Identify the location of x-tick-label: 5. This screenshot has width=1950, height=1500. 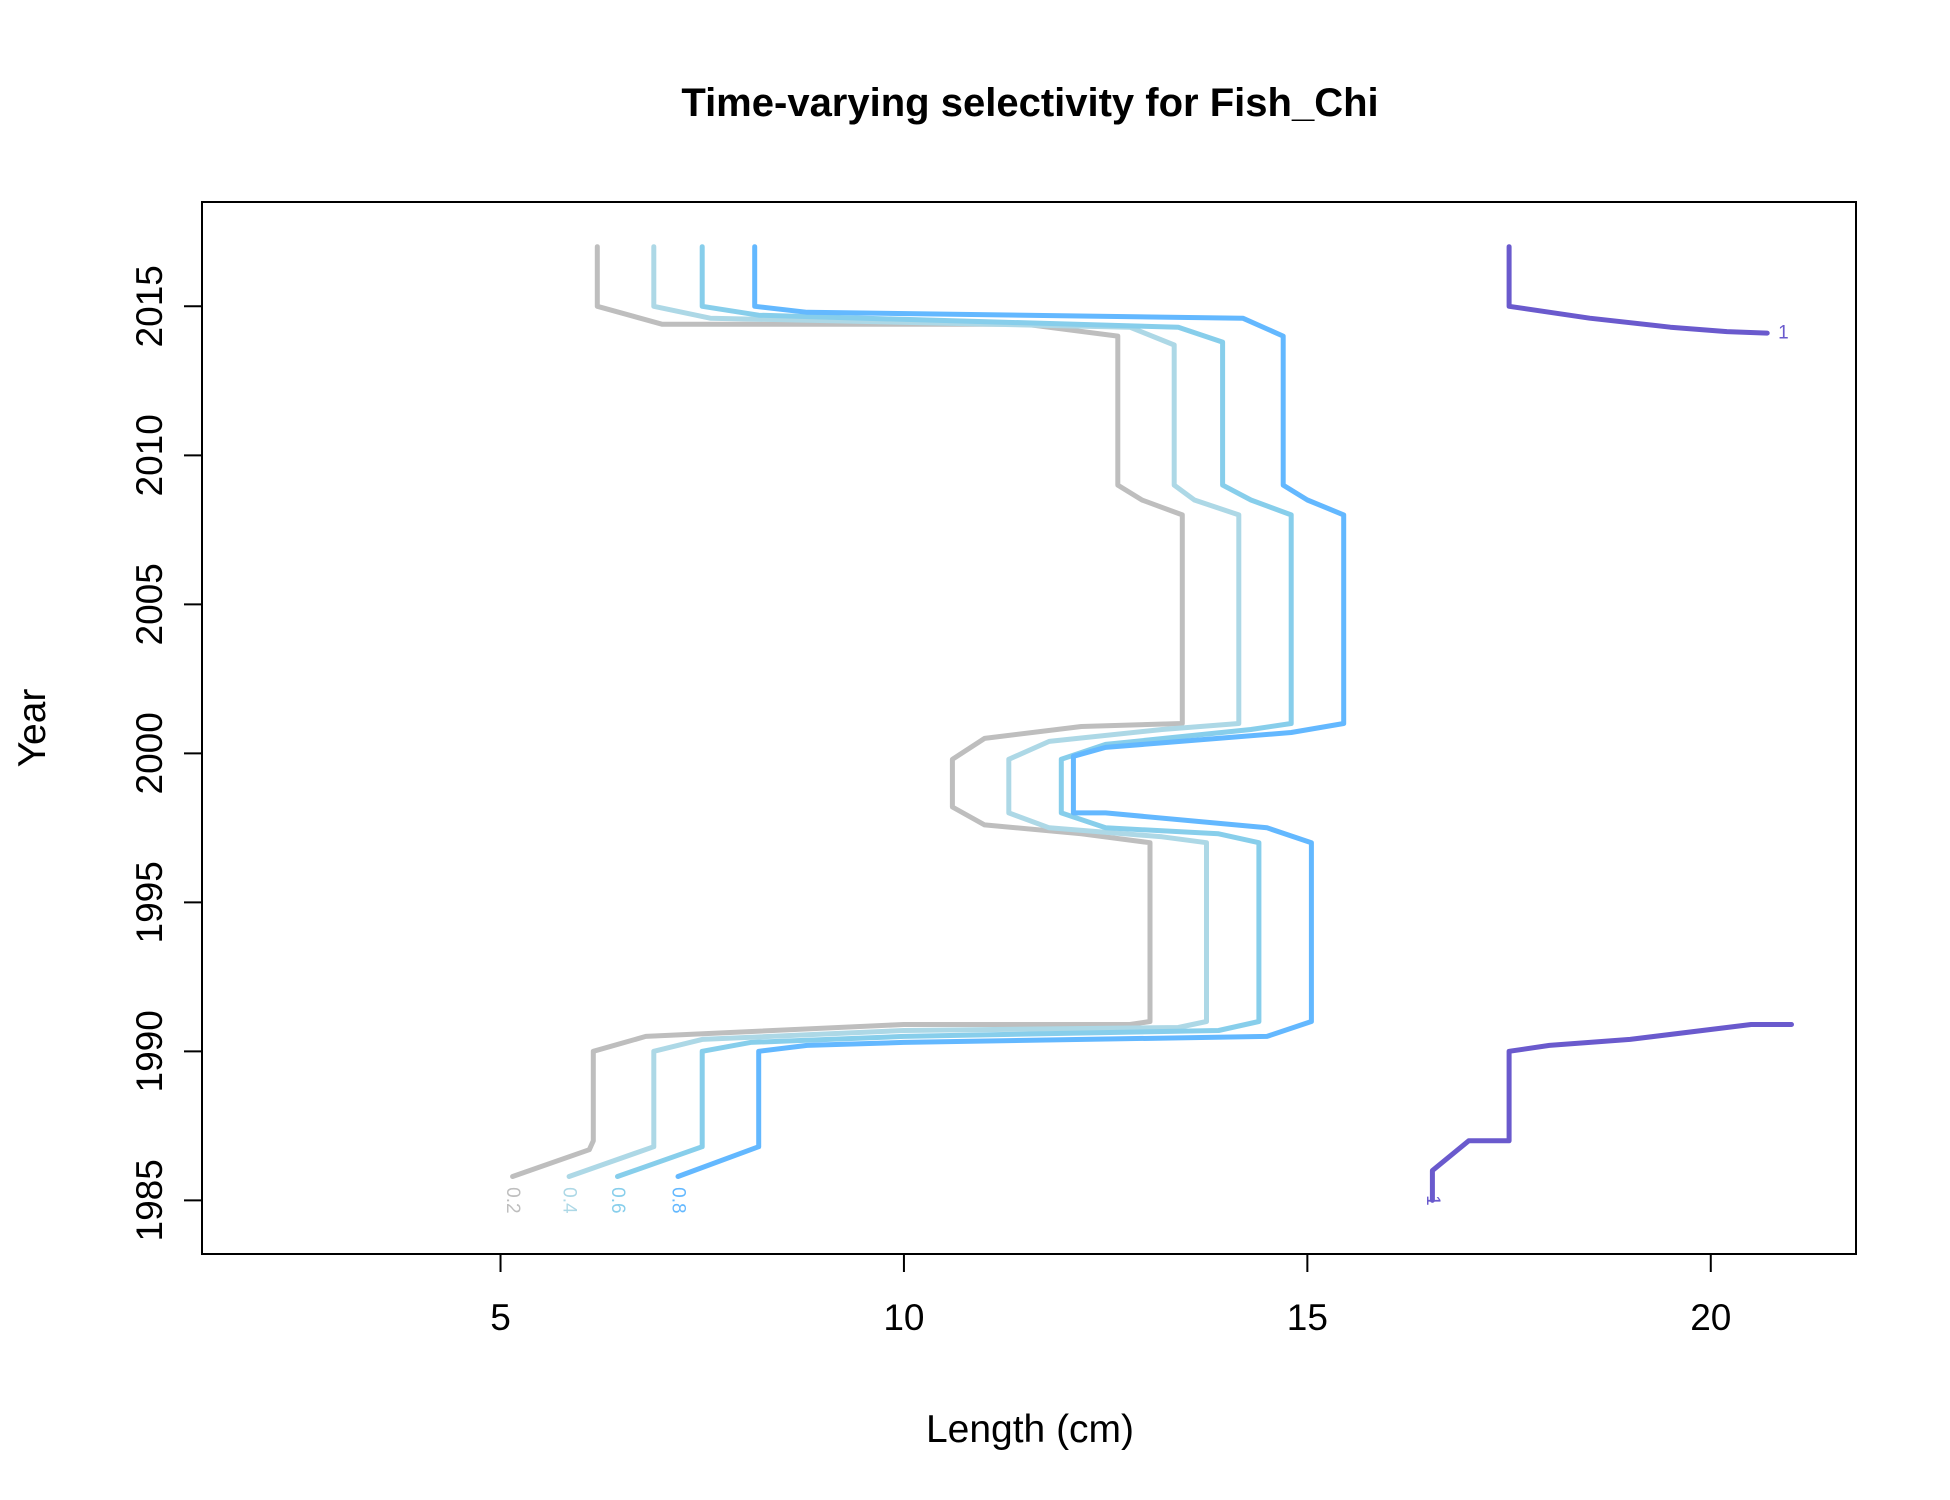
(500, 1317).